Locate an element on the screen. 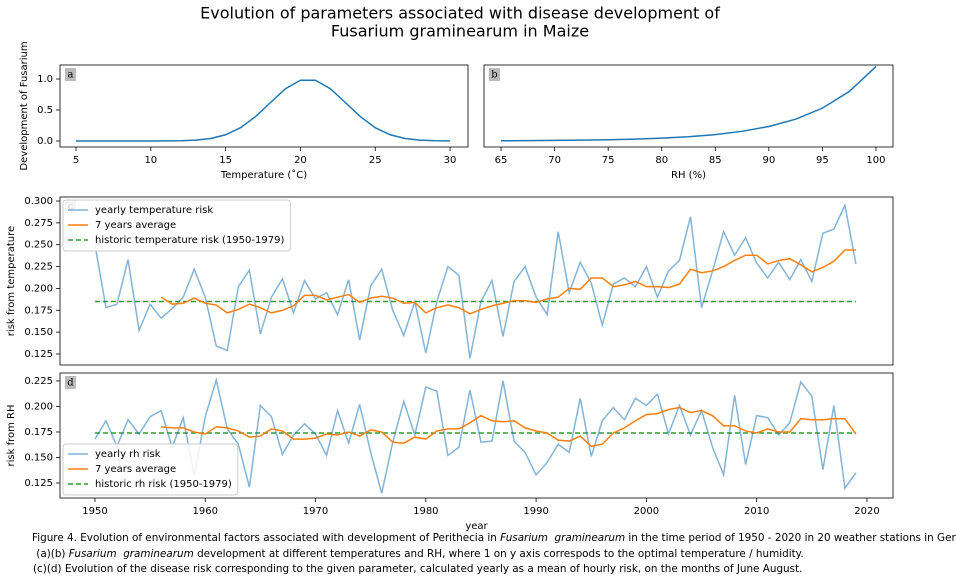 The image size is (956, 580). legend-label: yearly rh risk is located at coordinates (128, 454).